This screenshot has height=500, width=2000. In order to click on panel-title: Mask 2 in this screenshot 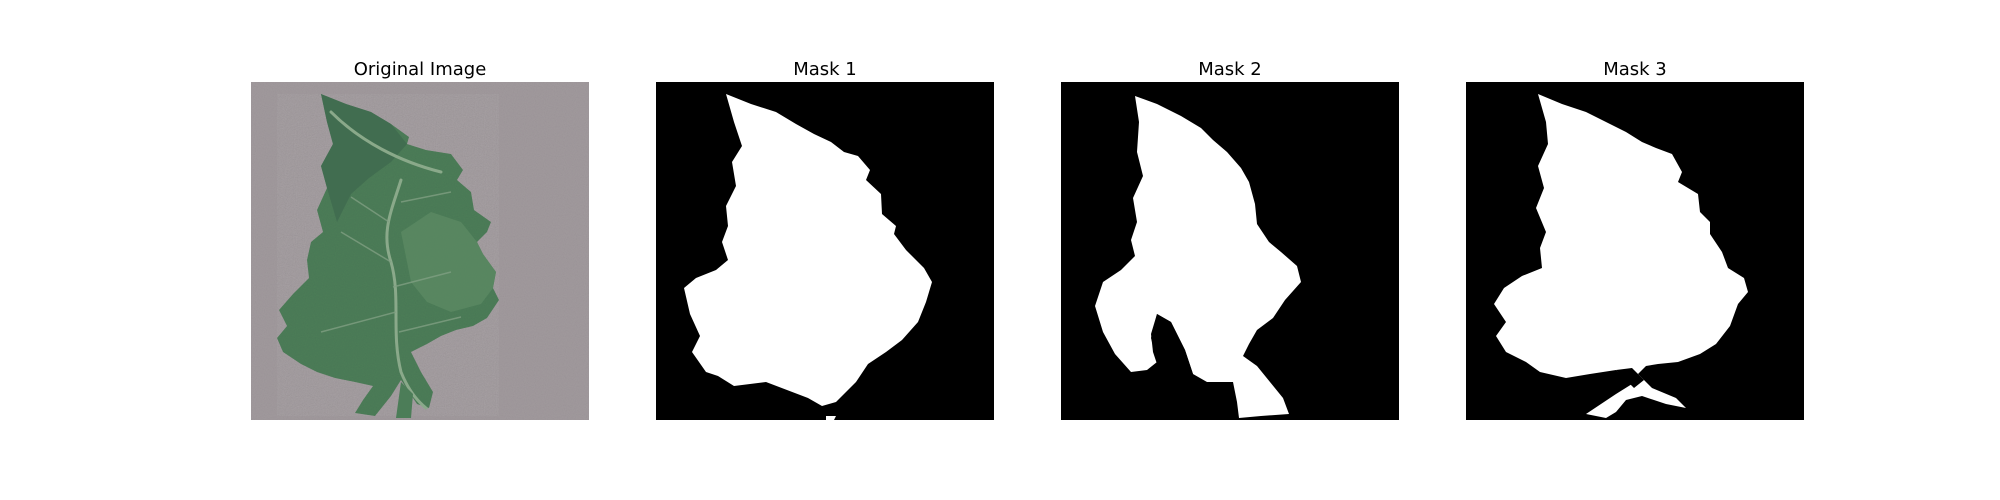, I will do `click(1230, 69)`.